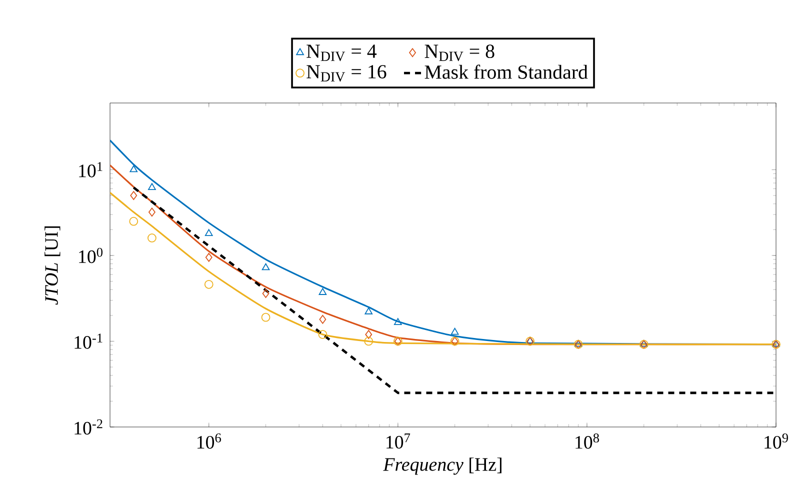 The height and width of the screenshot is (490, 792). Describe the element at coordinates (459, 53) in the screenshot. I see `legend-label: N$_{DIV}$ = 8` at that location.